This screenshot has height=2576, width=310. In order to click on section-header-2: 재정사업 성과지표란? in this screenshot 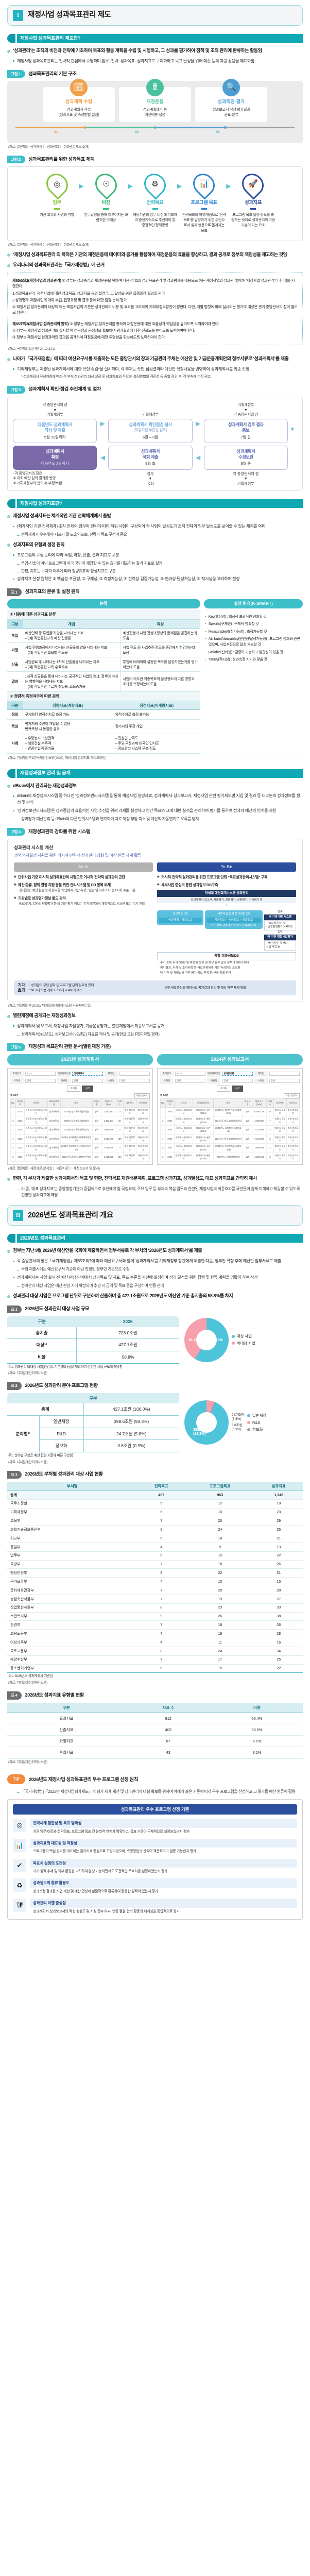, I will do `click(155, 504)`.